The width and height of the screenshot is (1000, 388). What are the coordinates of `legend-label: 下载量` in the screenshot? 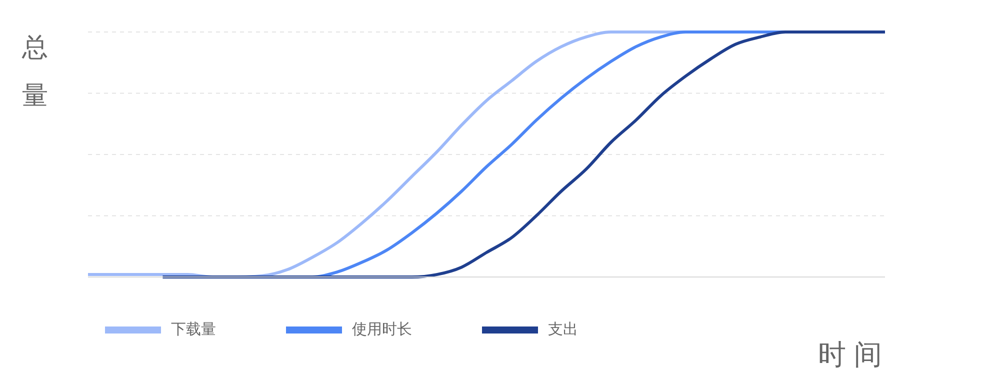 It's located at (193, 329).